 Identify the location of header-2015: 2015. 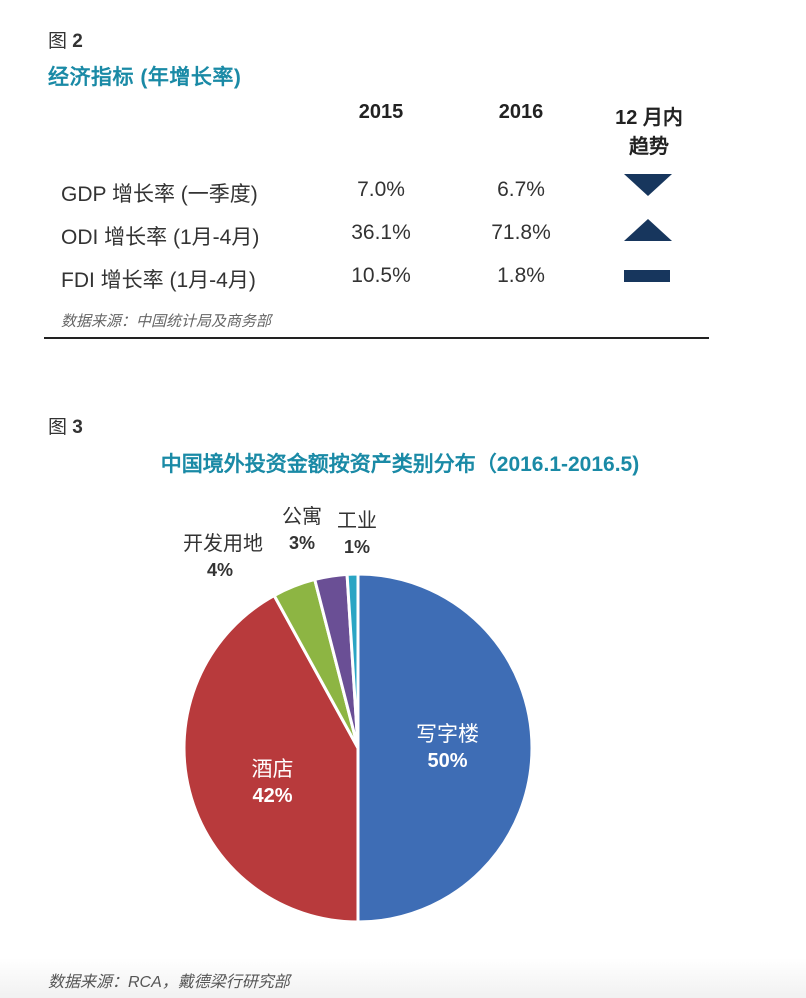
(381, 112).